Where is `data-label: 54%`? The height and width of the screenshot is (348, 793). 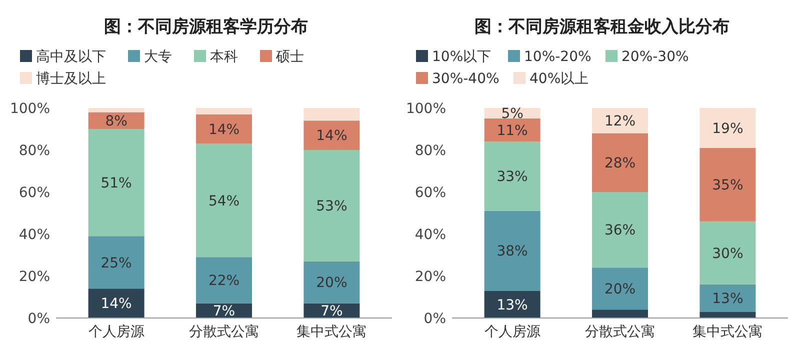 data-label: 54% is located at coordinates (224, 201).